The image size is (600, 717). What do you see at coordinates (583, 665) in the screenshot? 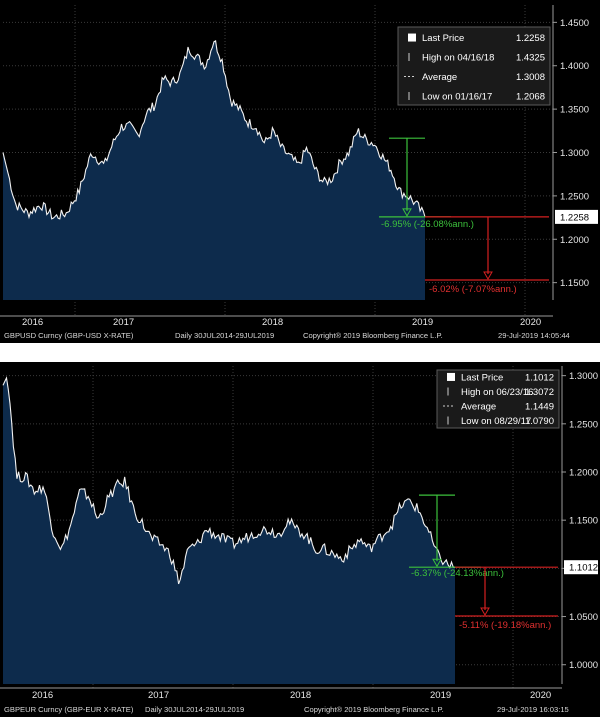
I see `y-tick-label: 1.0000` at bounding box center [583, 665].